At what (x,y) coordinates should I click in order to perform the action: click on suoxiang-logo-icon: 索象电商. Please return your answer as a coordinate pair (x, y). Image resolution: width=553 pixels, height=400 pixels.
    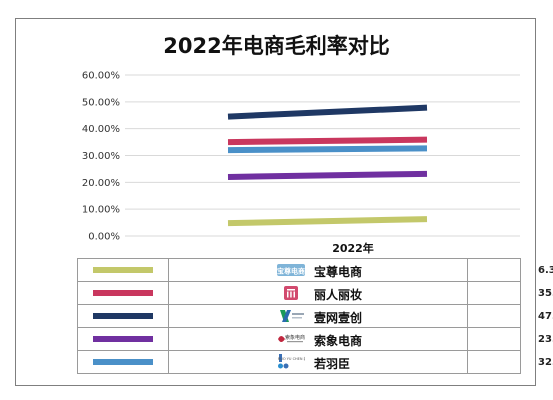
    Looking at the image, I should click on (291, 338).